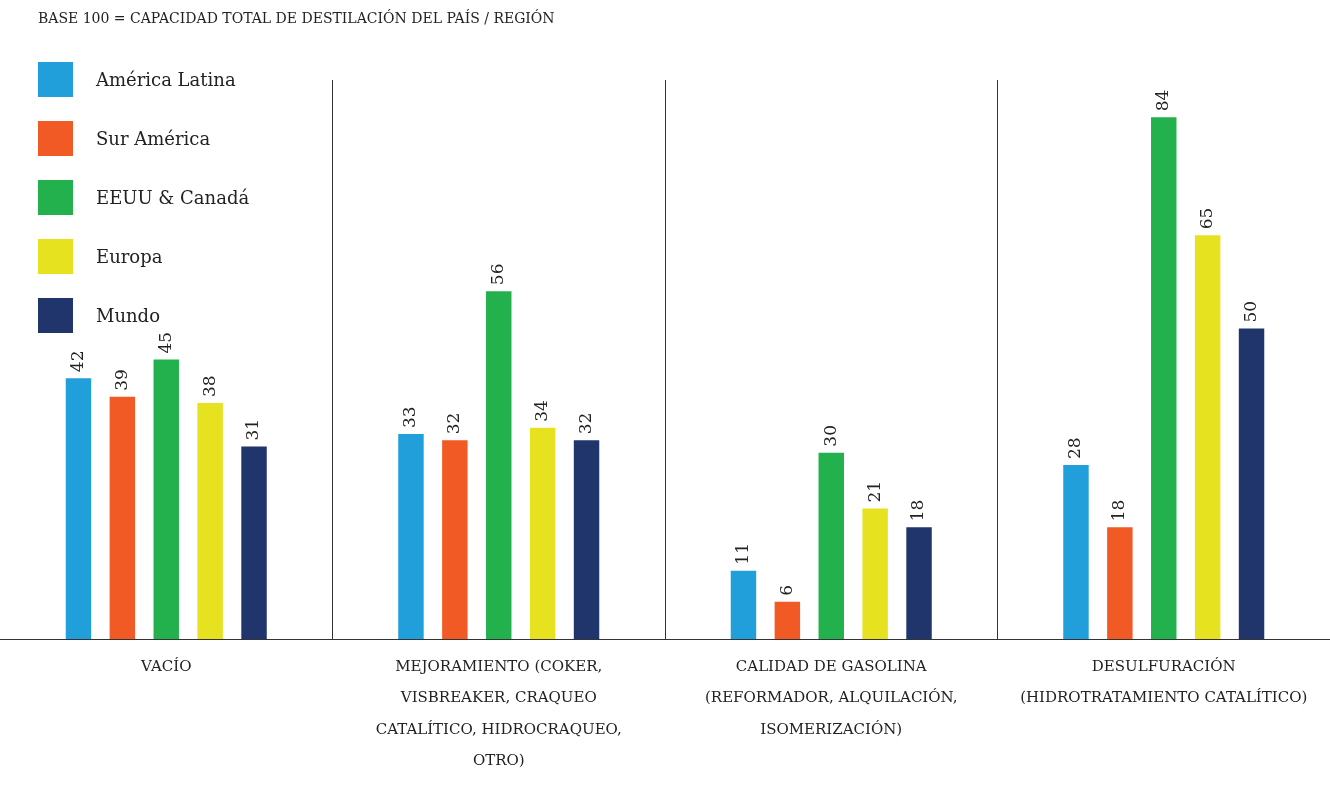 Image resolution: width=1330 pixels, height=789 pixels. Describe the element at coordinates (1162, 100) in the screenshot. I see `data-label: 84` at that location.